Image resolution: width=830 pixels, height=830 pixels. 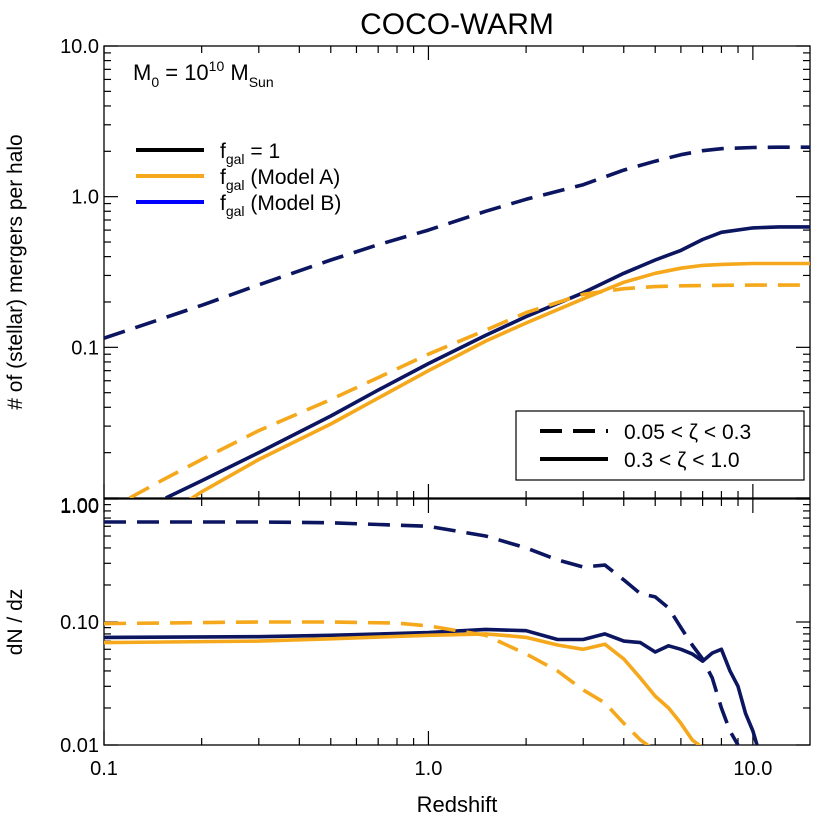 I want to click on legend-label: 0.05 < ζ < 0.3, so click(x=687, y=432).